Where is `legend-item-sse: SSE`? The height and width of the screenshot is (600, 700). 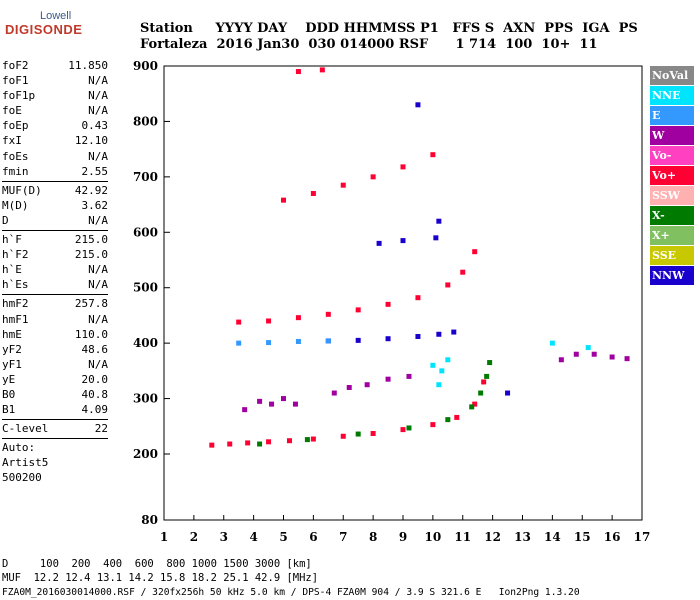 legend-item-sse: SSE is located at coordinates (672, 255).